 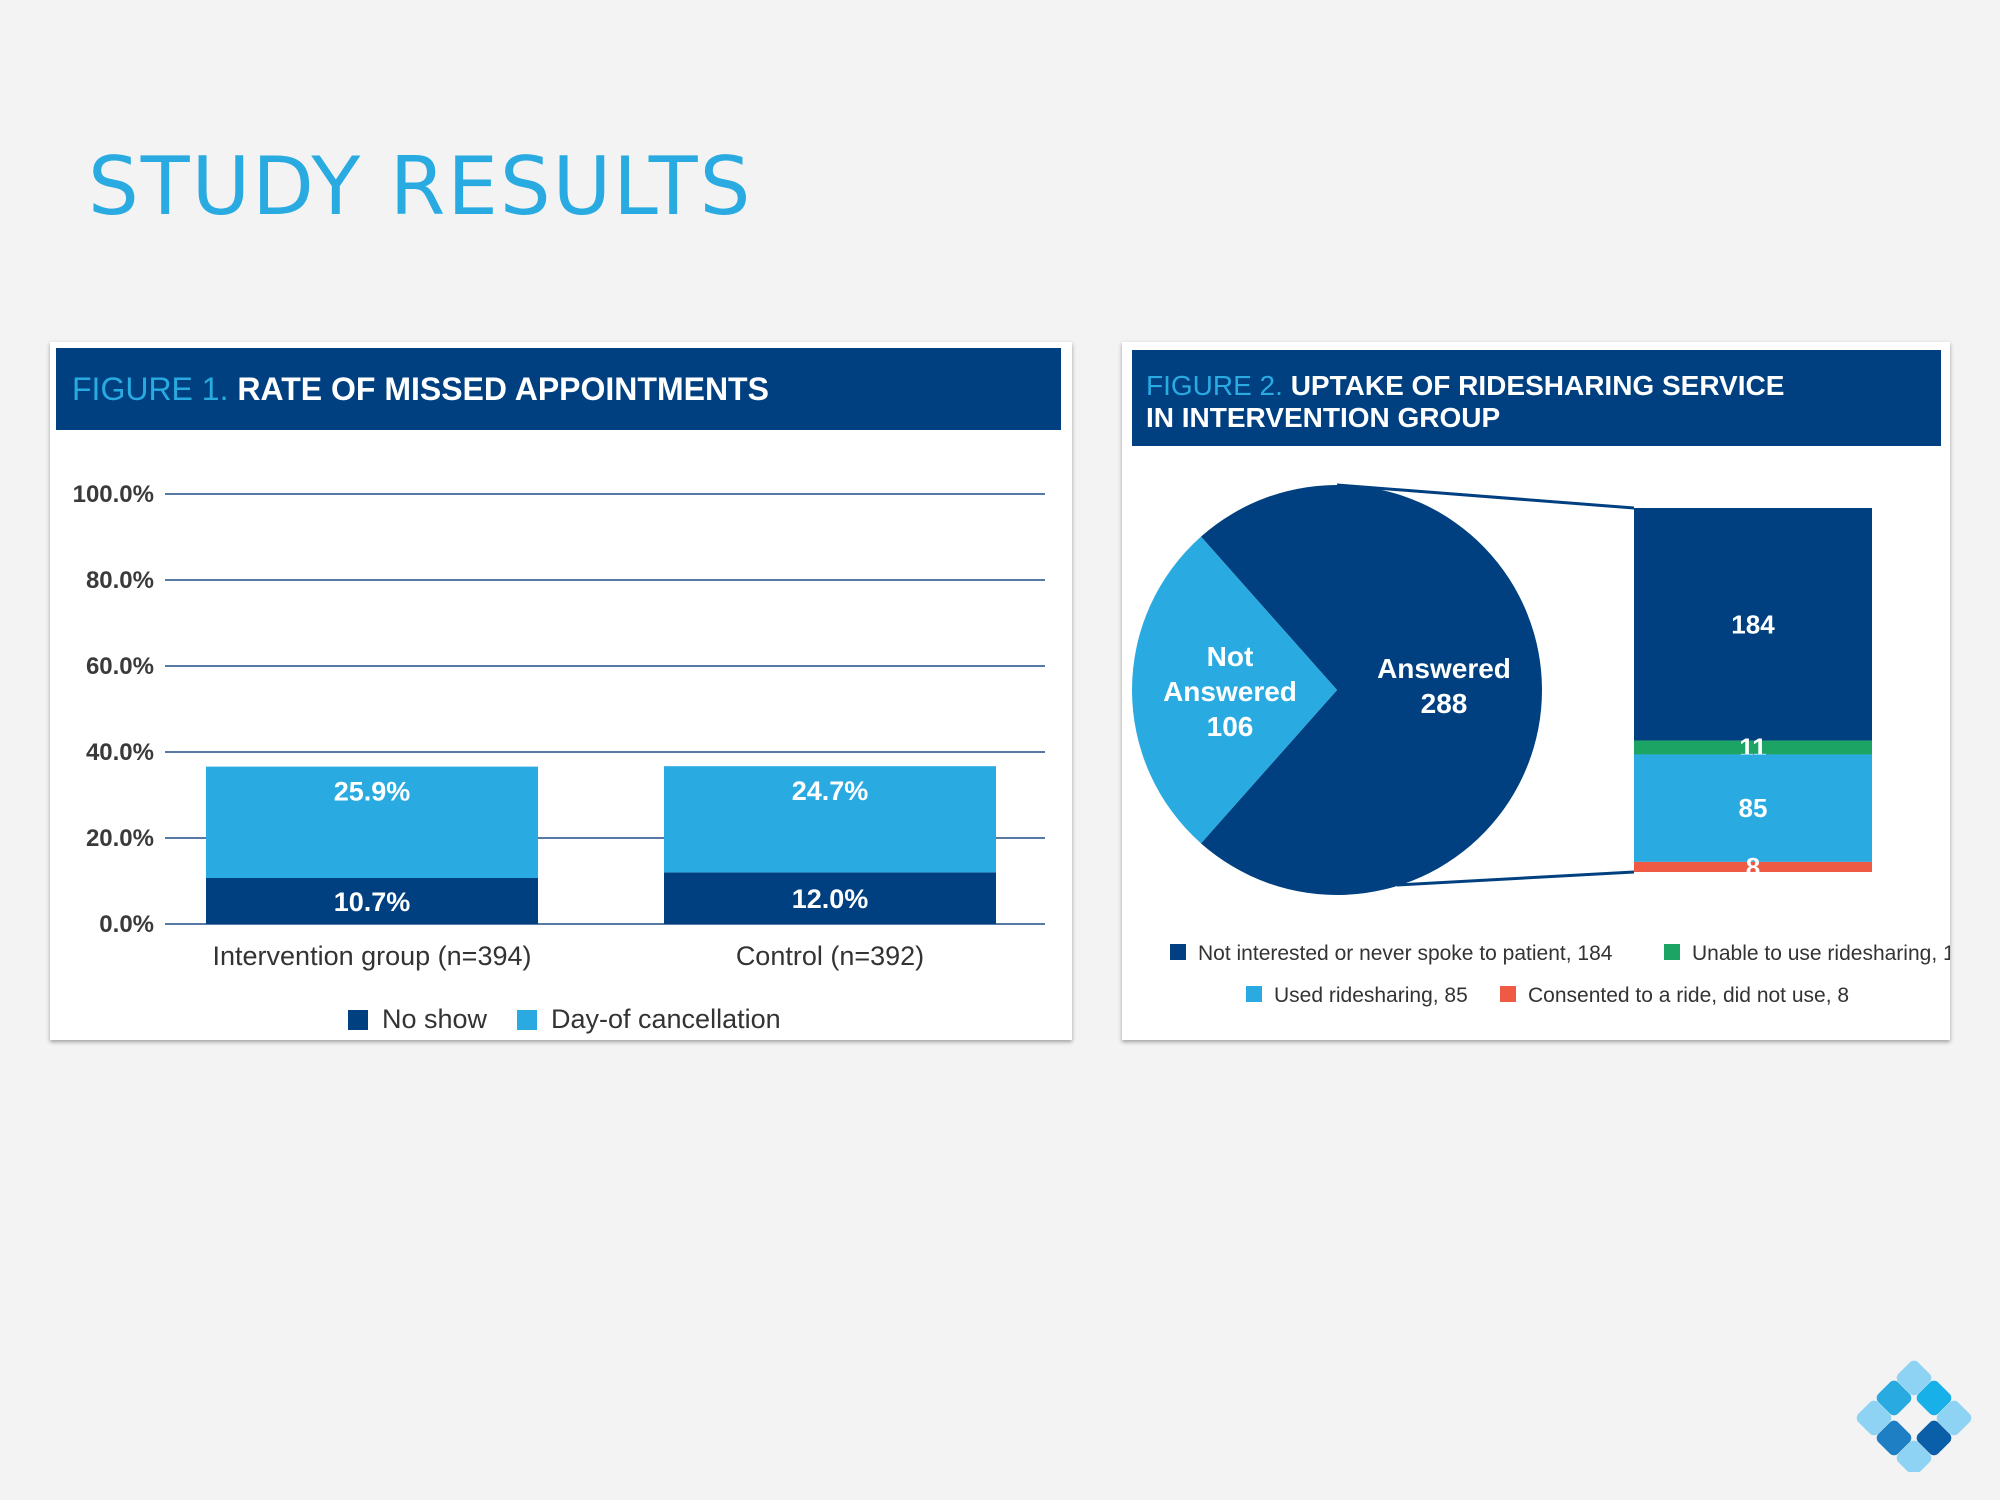 What do you see at coordinates (120, 838) in the screenshot?
I see `y-tick-label: 20.0%` at bounding box center [120, 838].